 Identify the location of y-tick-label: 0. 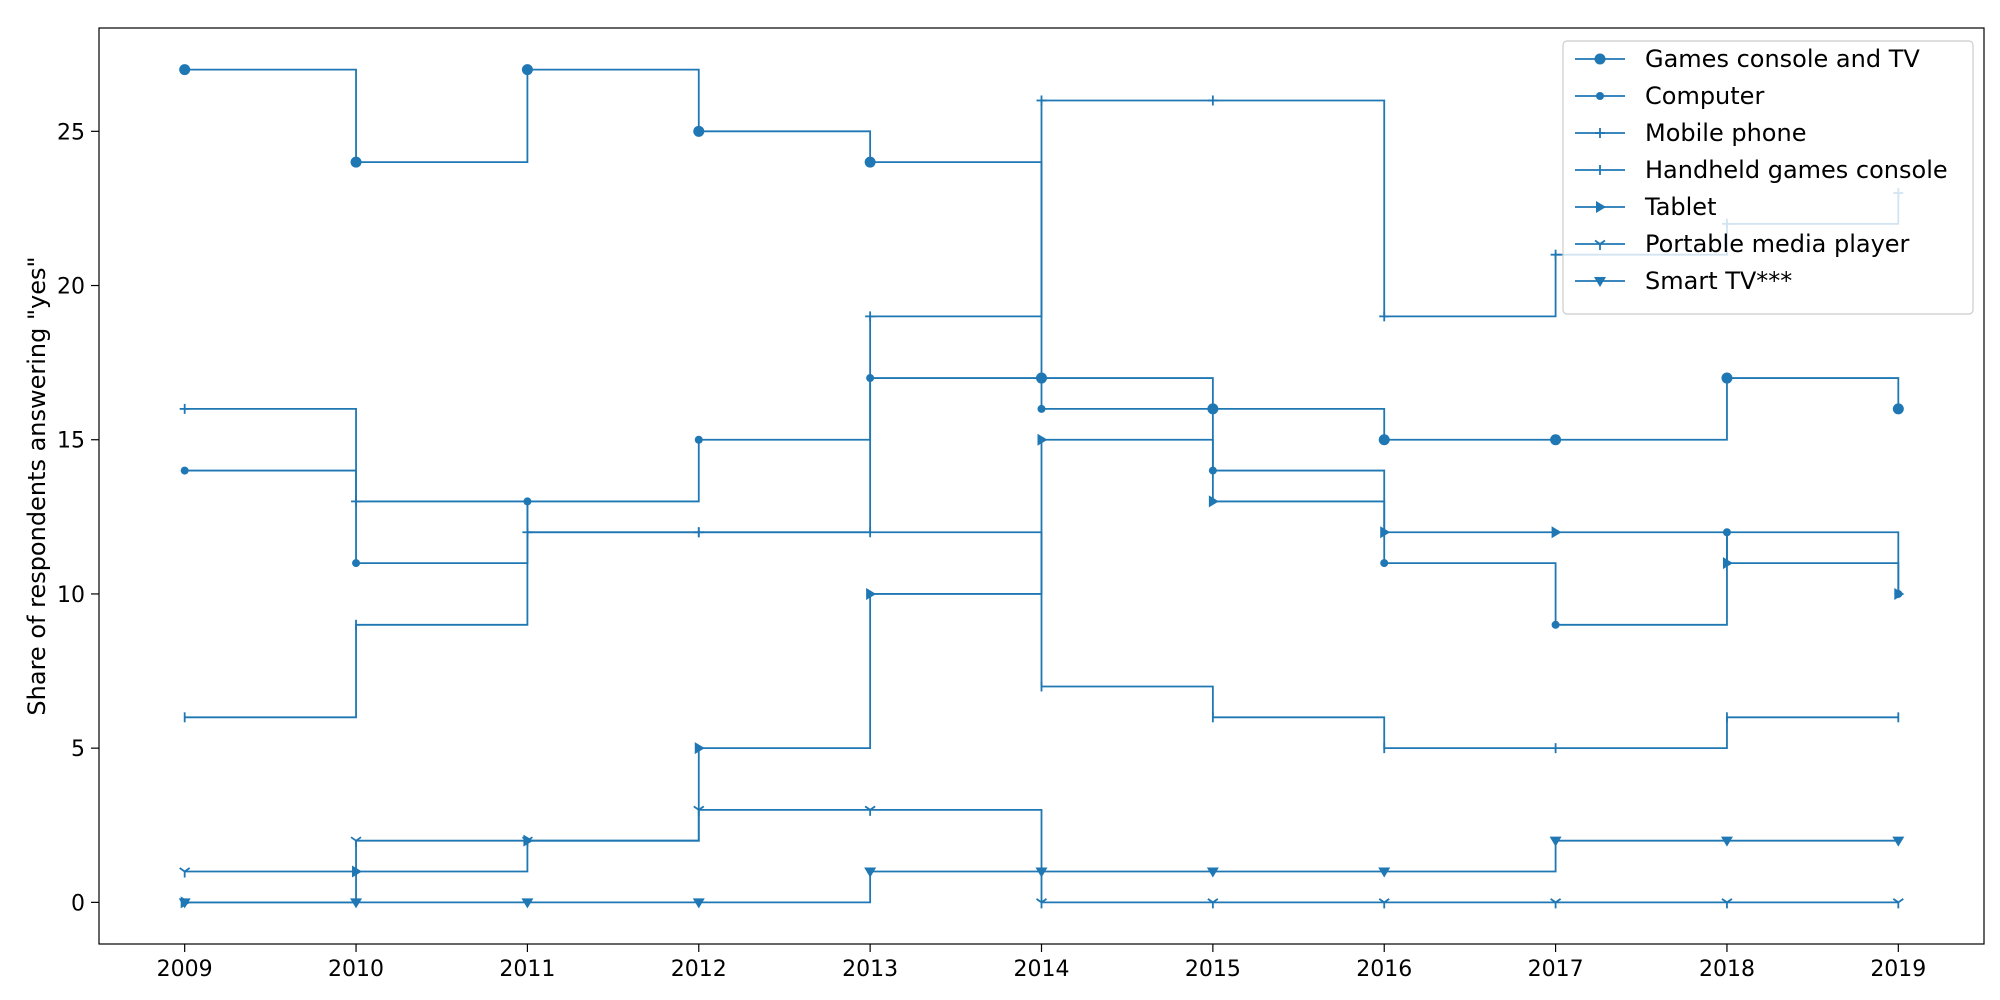
(78, 903).